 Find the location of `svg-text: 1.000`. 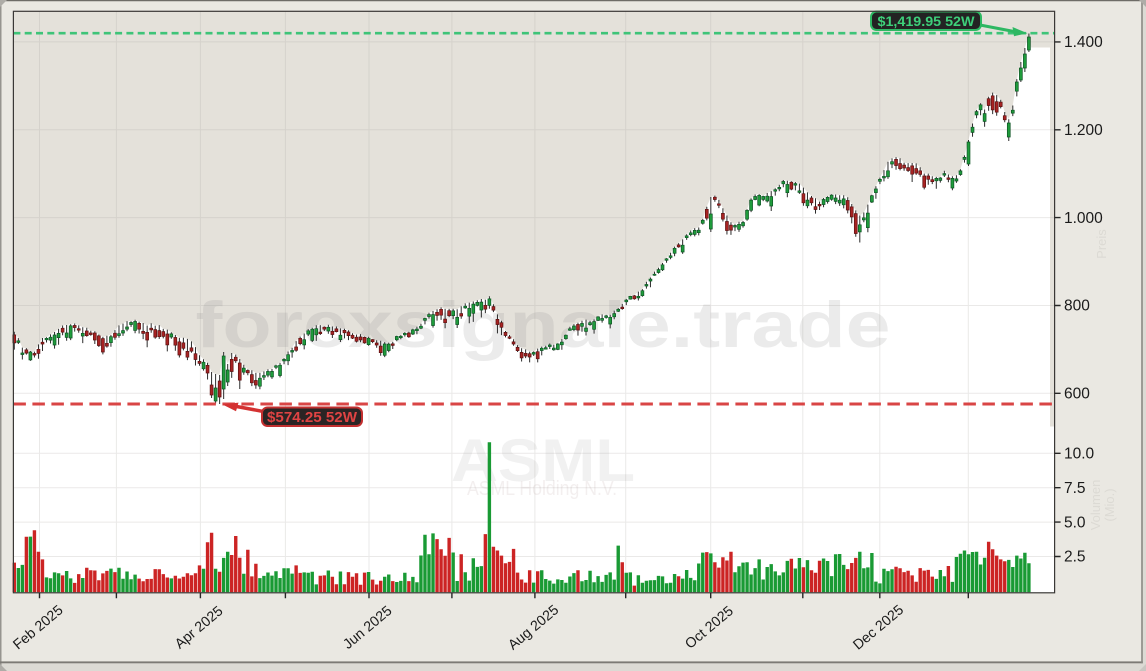

svg-text: 1.000 is located at coordinates (1083, 218).